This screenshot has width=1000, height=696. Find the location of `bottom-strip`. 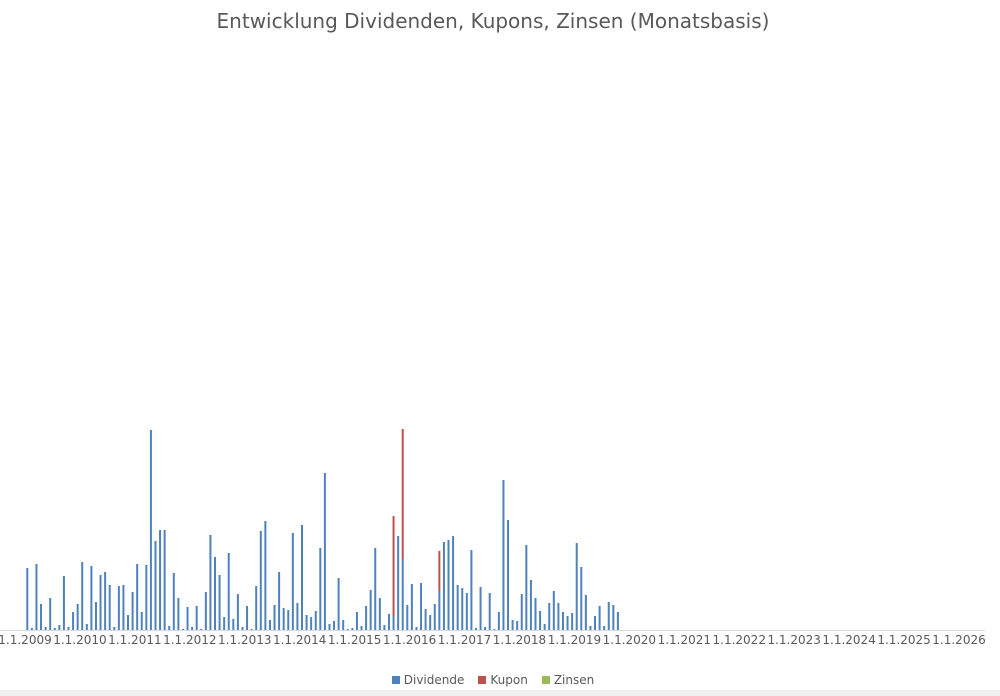

bottom-strip is located at coordinates (500, 693).